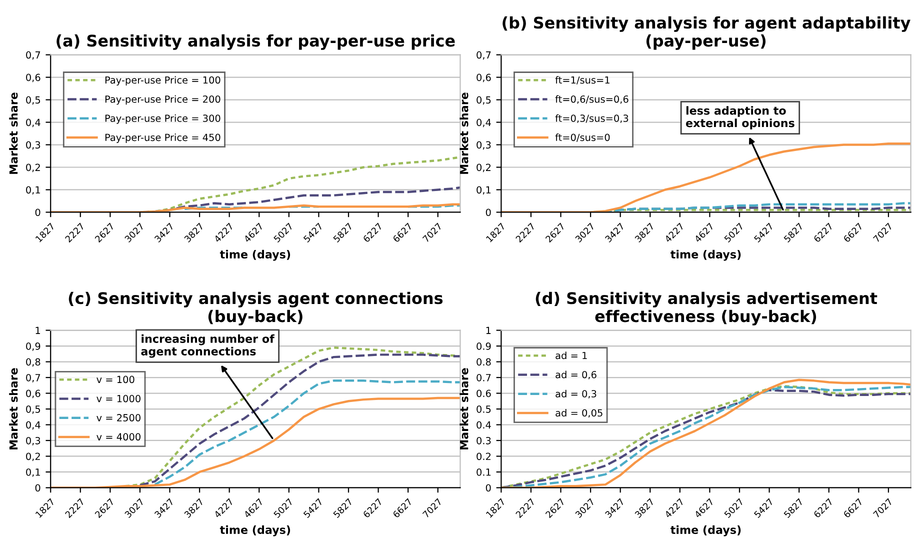 The height and width of the screenshot is (548, 920). What do you see at coordinates (118, 437) in the screenshot?
I see `legend-label: v = 4000` at bounding box center [118, 437].